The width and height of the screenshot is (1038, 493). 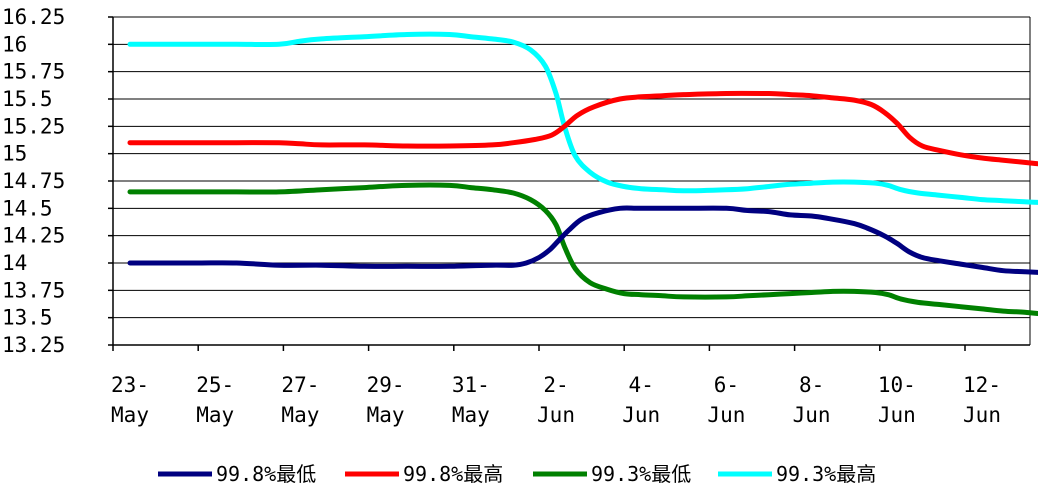 What do you see at coordinates (33, 236) in the screenshot?
I see `y-tick-label-8: 14.25` at bounding box center [33, 236].